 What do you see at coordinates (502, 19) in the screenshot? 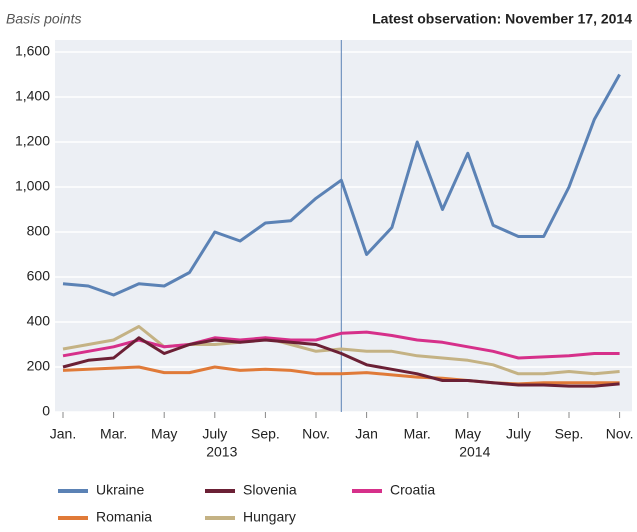
I see `note: Latest observation: November 17, 2014` at bounding box center [502, 19].